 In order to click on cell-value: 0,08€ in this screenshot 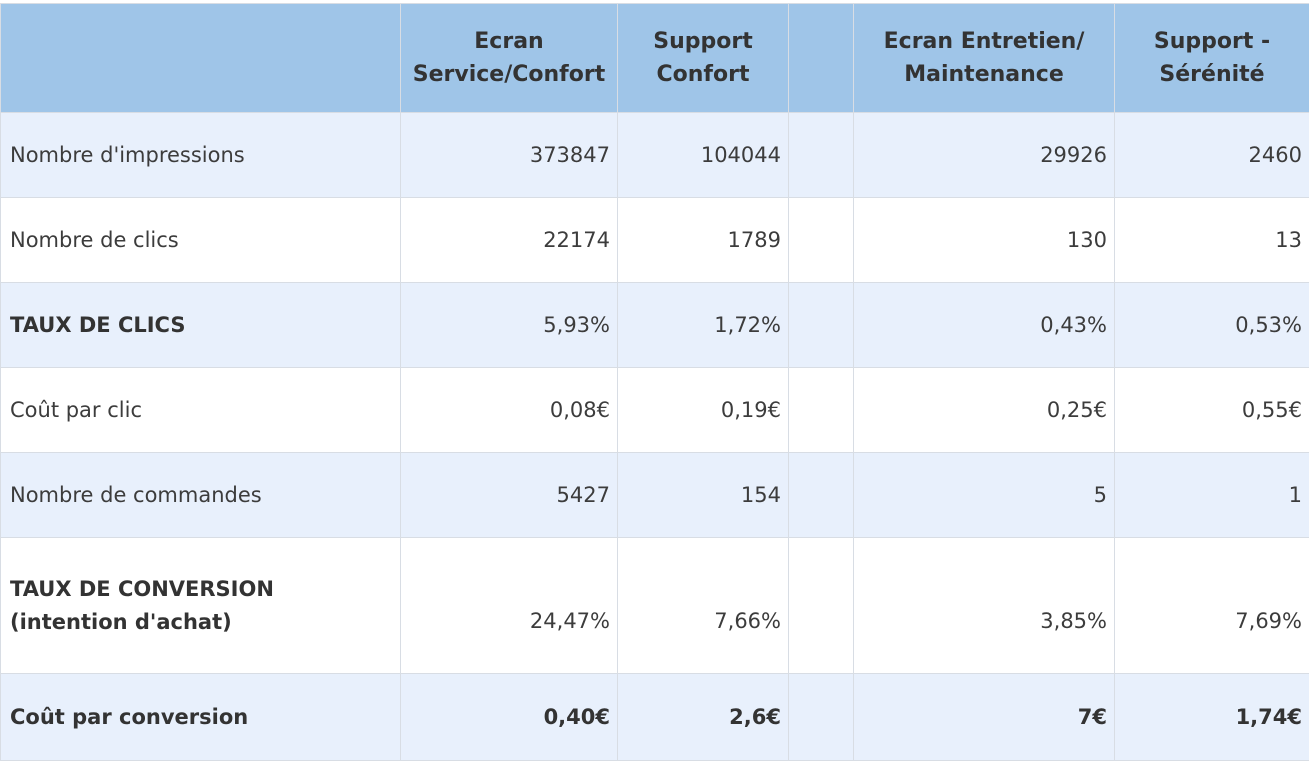, I will do `click(509, 410)`.